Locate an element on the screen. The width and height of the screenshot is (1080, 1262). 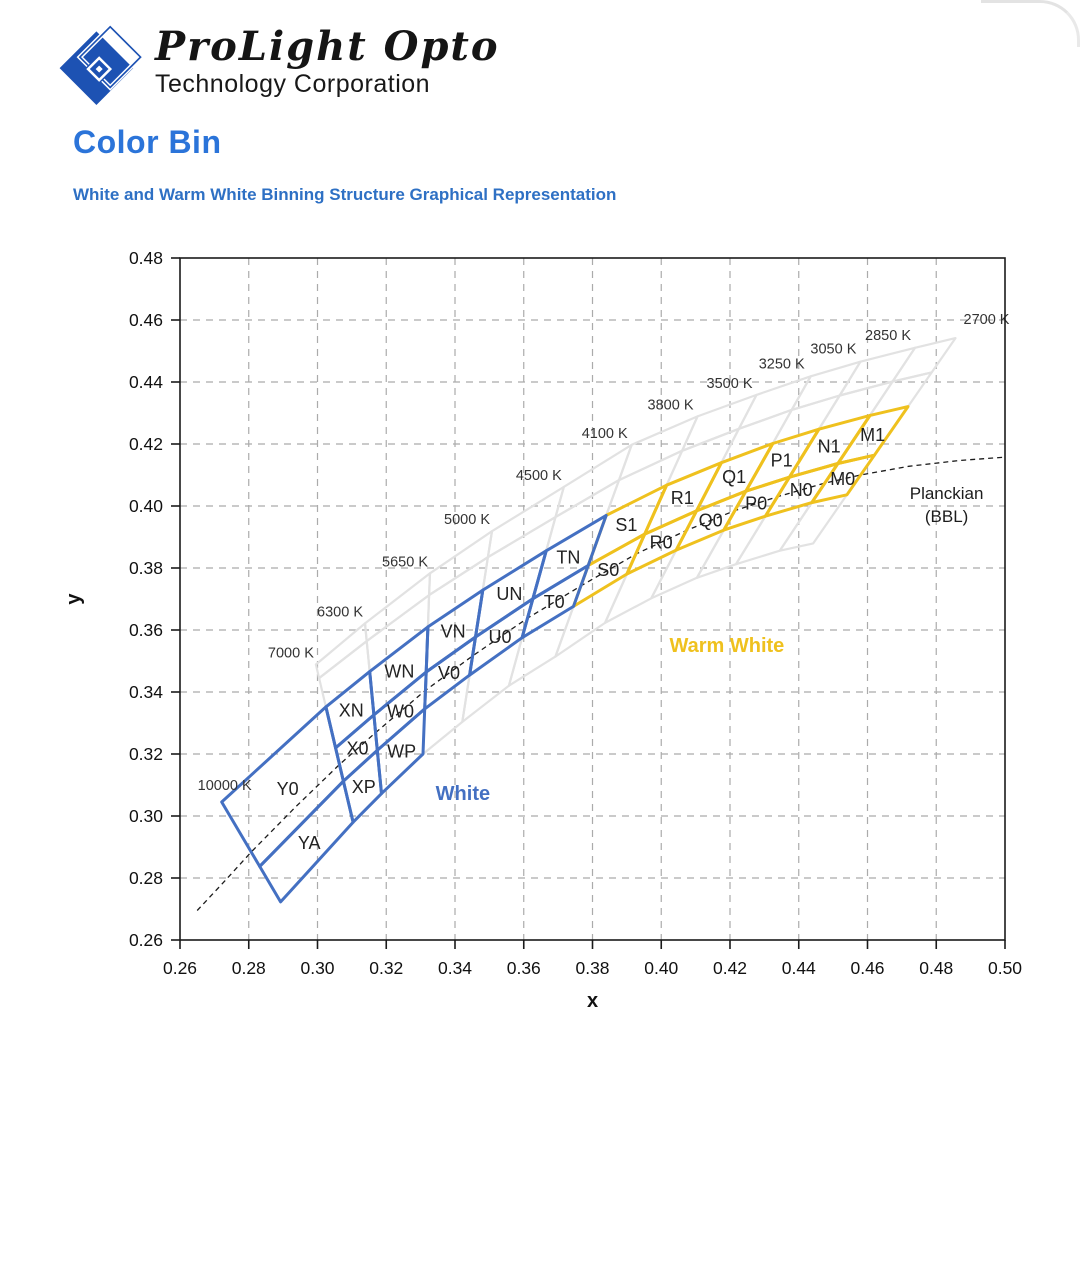
bin-label-S0: S0 is located at coordinates (608, 570).